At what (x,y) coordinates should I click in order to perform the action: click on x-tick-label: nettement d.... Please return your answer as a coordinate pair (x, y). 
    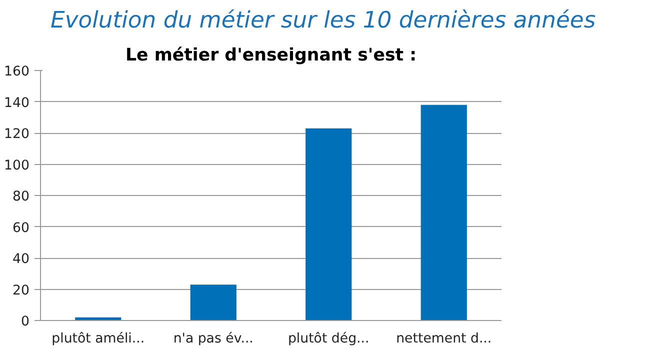
    Looking at the image, I should click on (444, 339).